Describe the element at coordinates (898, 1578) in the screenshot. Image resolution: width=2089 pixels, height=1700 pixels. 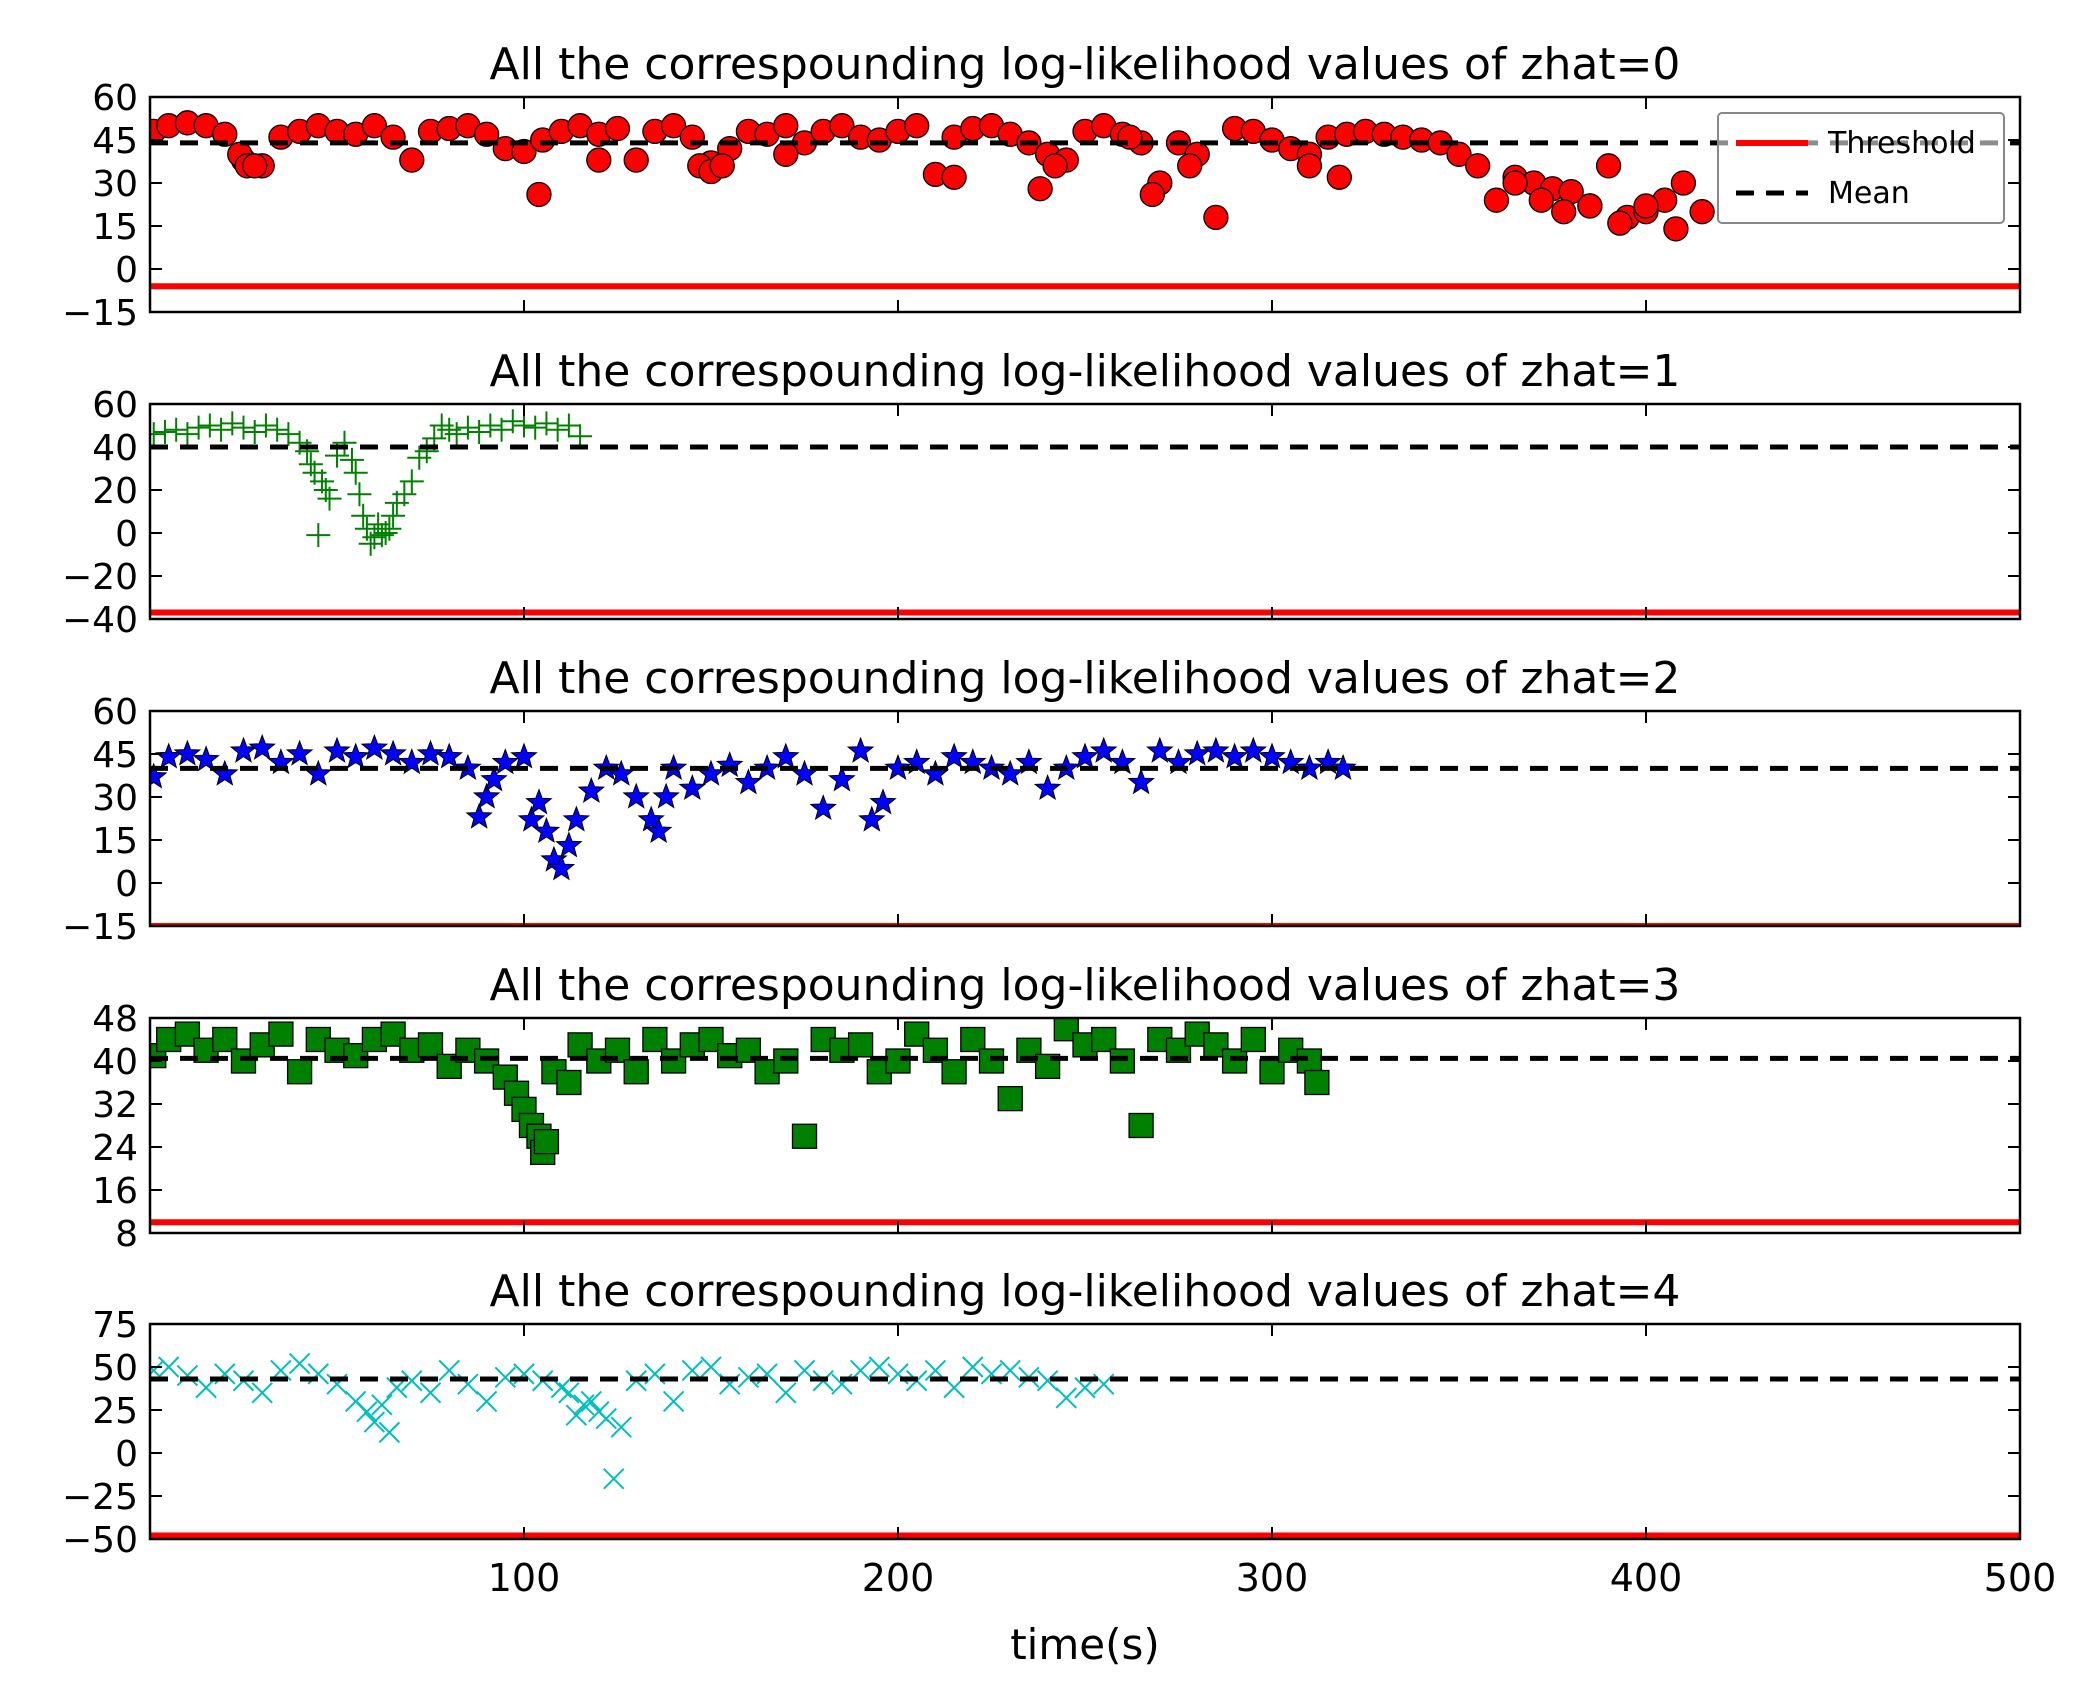
I see `x-tick-label: 200` at that location.